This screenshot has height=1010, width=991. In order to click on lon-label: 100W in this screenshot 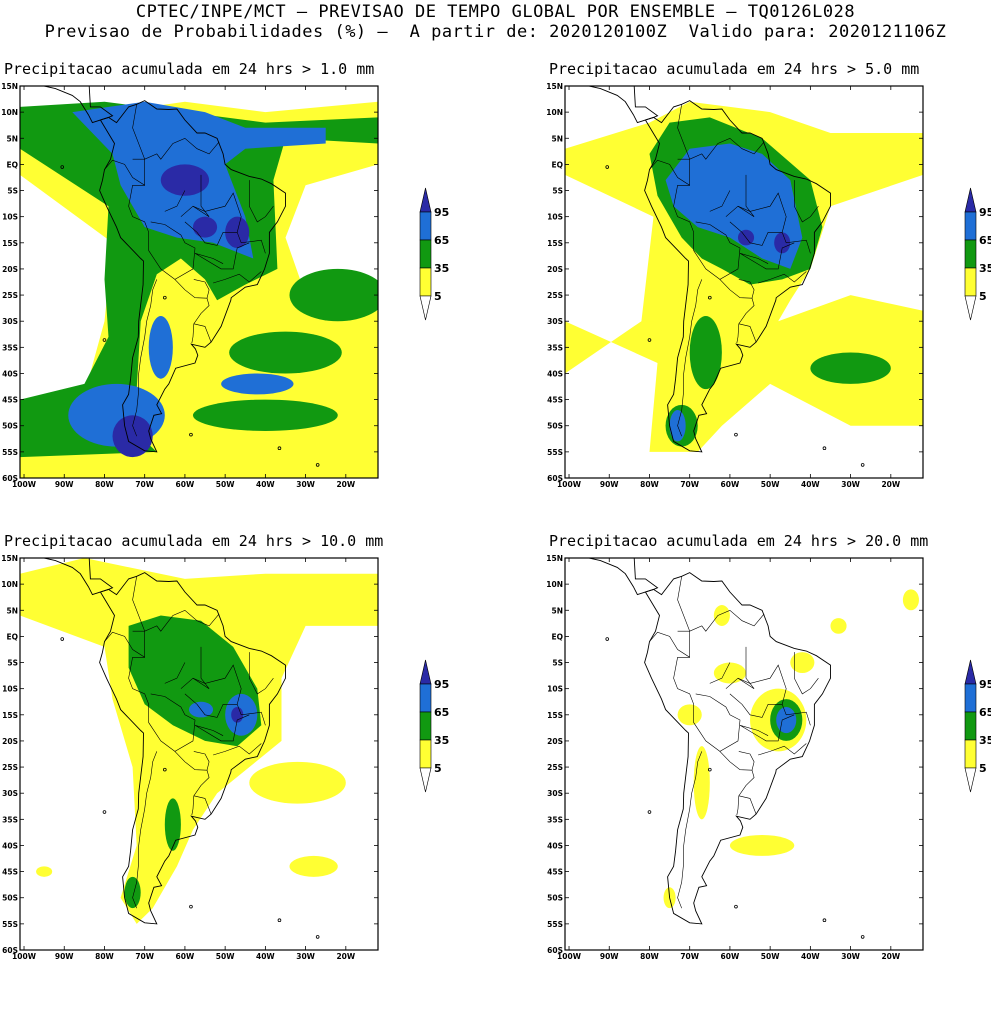, I will do `click(24, 484)`.